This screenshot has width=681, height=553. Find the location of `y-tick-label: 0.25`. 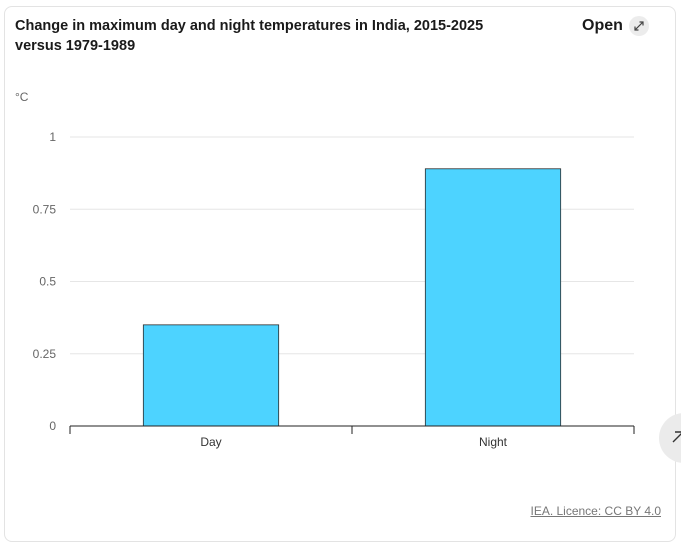

y-tick-label: 0.25 is located at coordinates (45, 354).